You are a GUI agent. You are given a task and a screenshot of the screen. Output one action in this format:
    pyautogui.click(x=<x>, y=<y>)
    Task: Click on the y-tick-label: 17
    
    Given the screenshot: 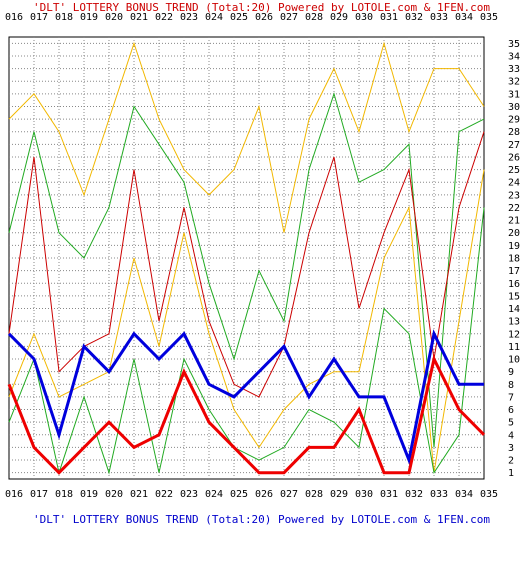 What is the action you would take?
    pyautogui.click(x=514, y=271)
    